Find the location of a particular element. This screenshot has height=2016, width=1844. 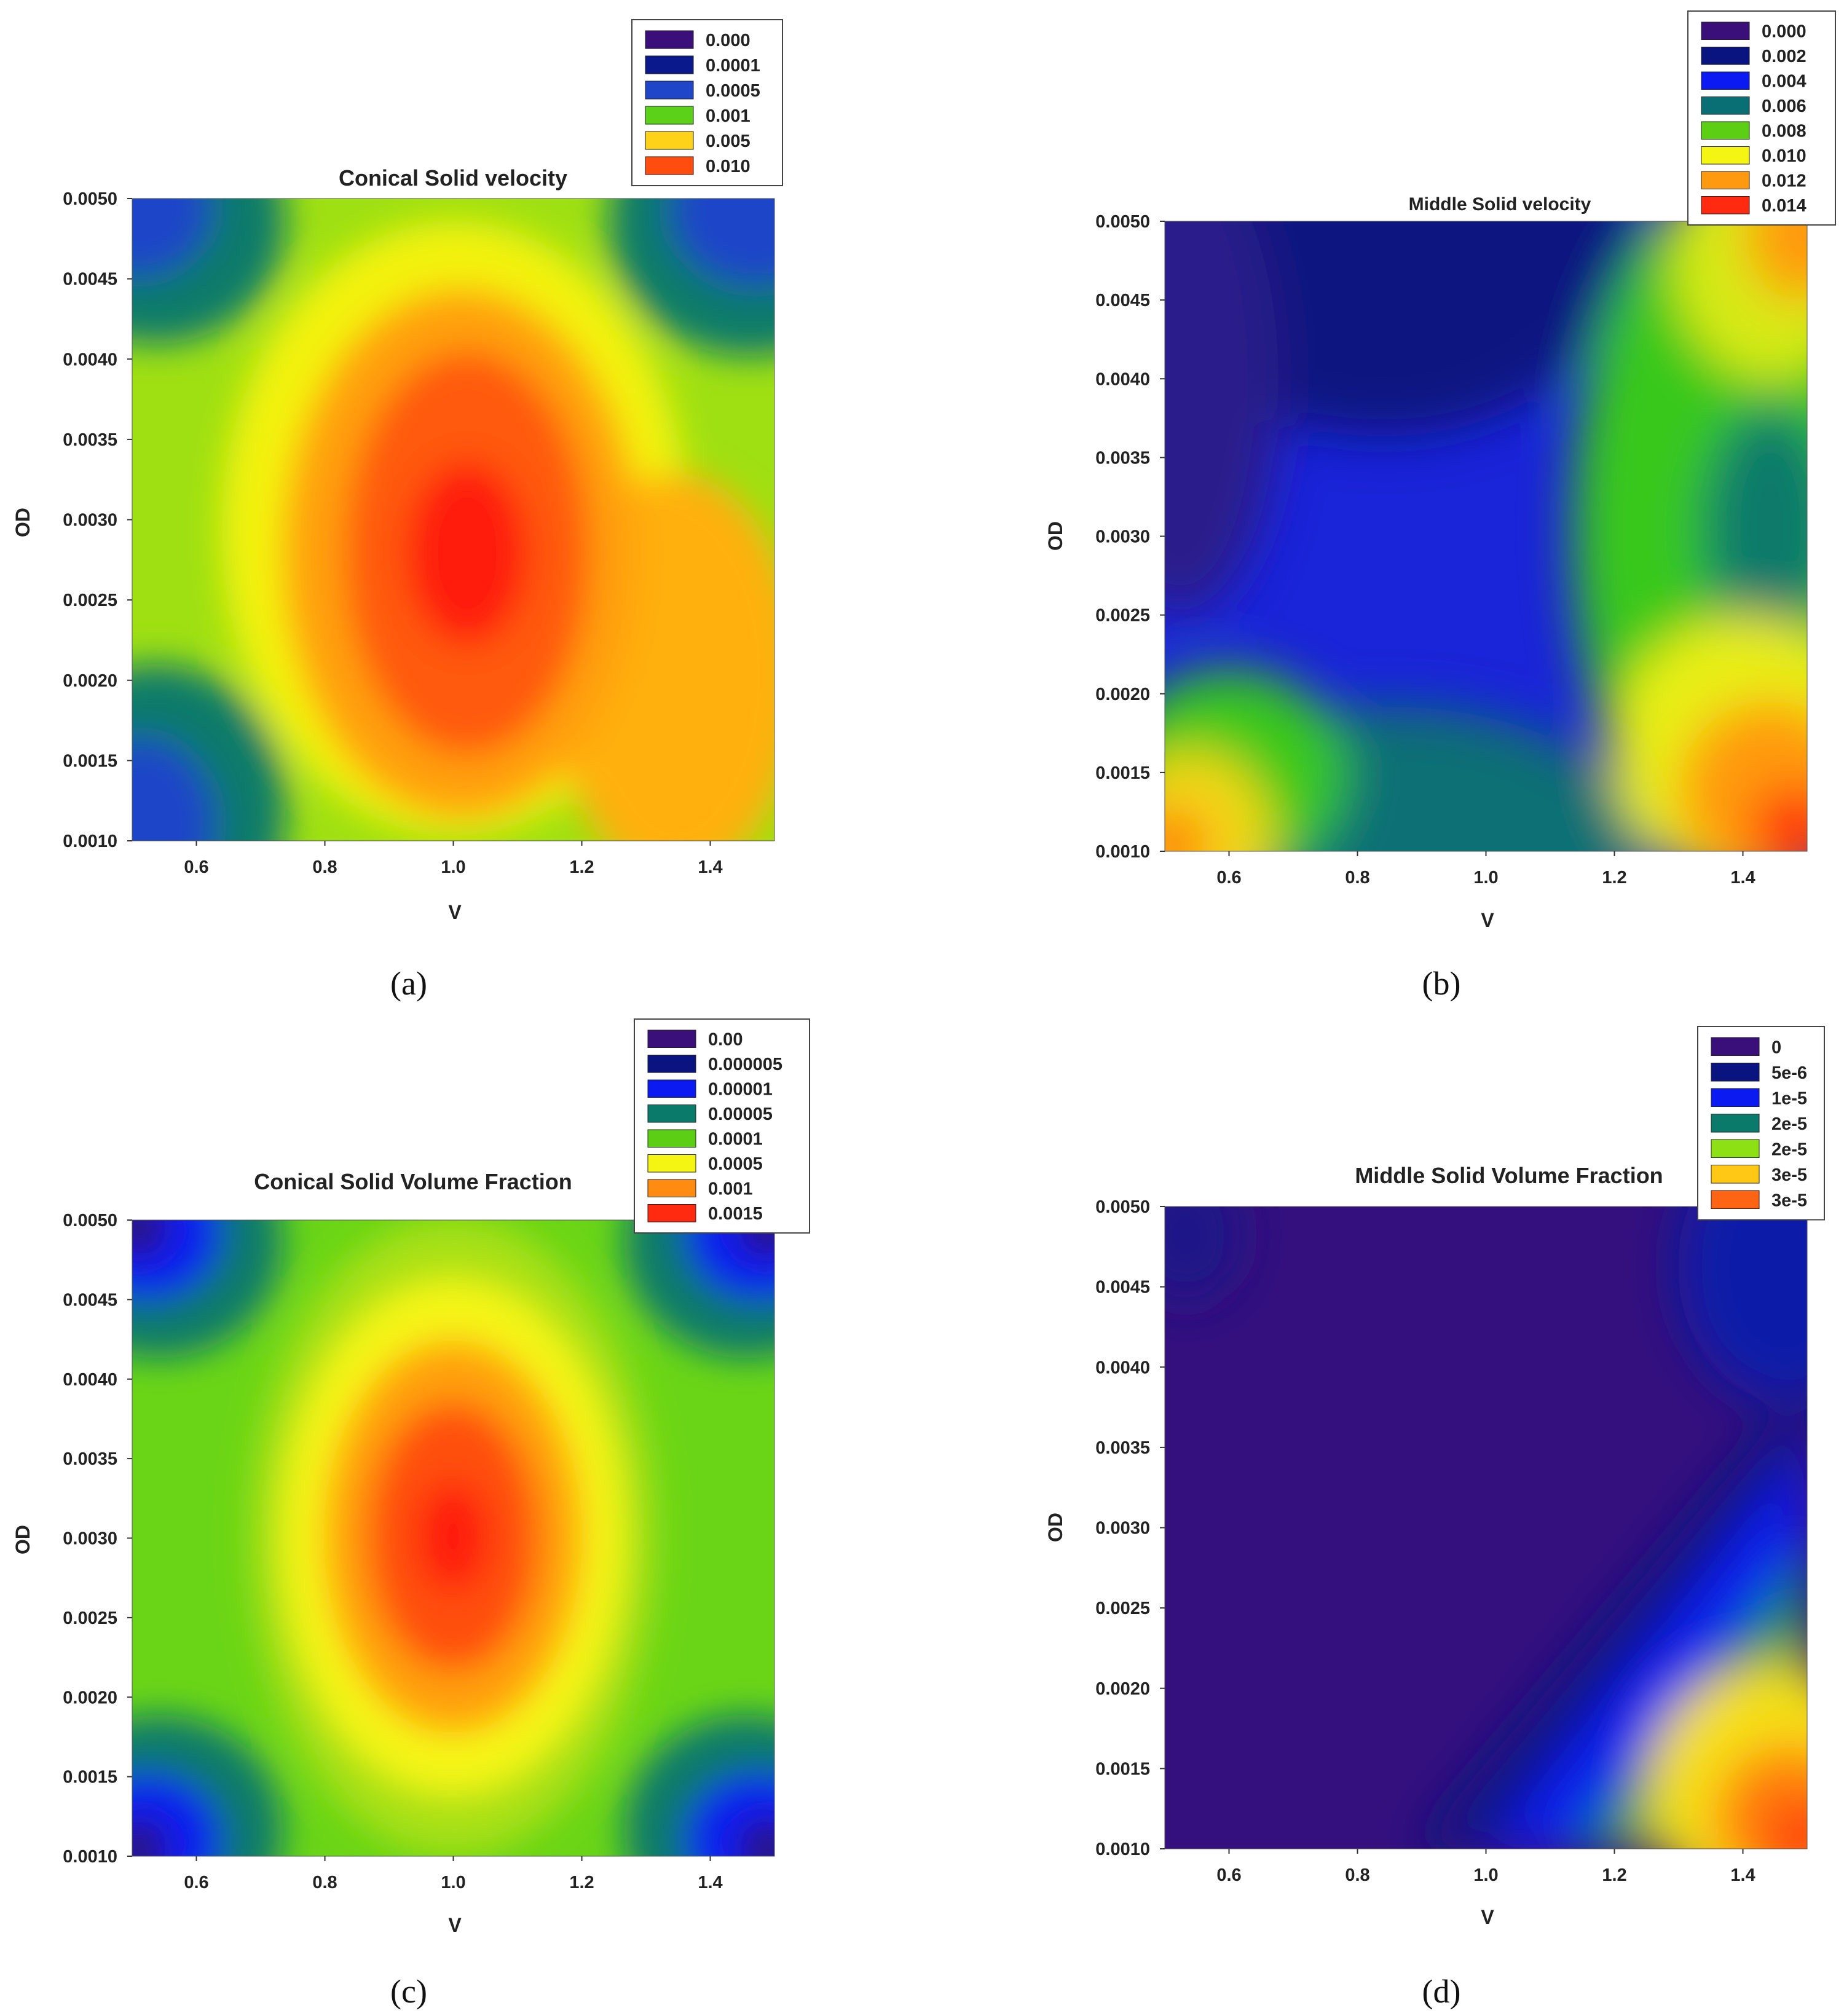

legend-label: 0.00 is located at coordinates (725, 1040).